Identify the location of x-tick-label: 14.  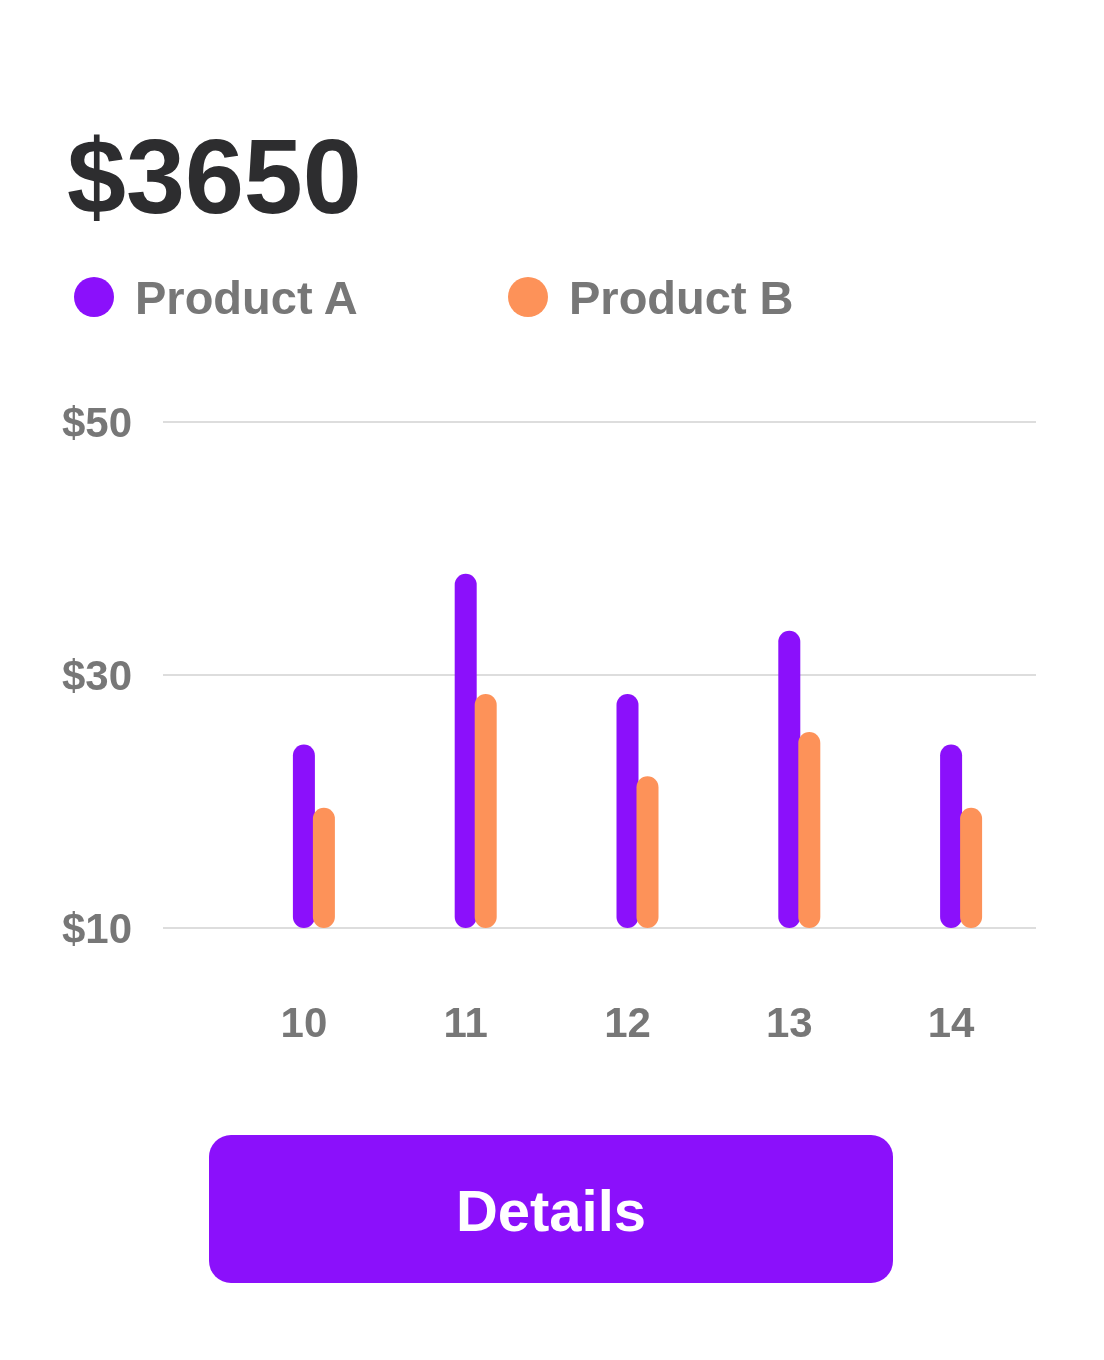
(951, 1022).